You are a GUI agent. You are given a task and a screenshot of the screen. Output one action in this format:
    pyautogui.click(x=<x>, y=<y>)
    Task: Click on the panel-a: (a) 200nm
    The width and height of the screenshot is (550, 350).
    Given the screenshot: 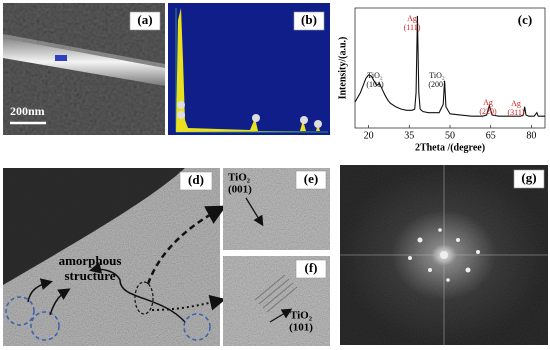 What is the action you would take?
    pyautogui.click(x=84, y=69)
    